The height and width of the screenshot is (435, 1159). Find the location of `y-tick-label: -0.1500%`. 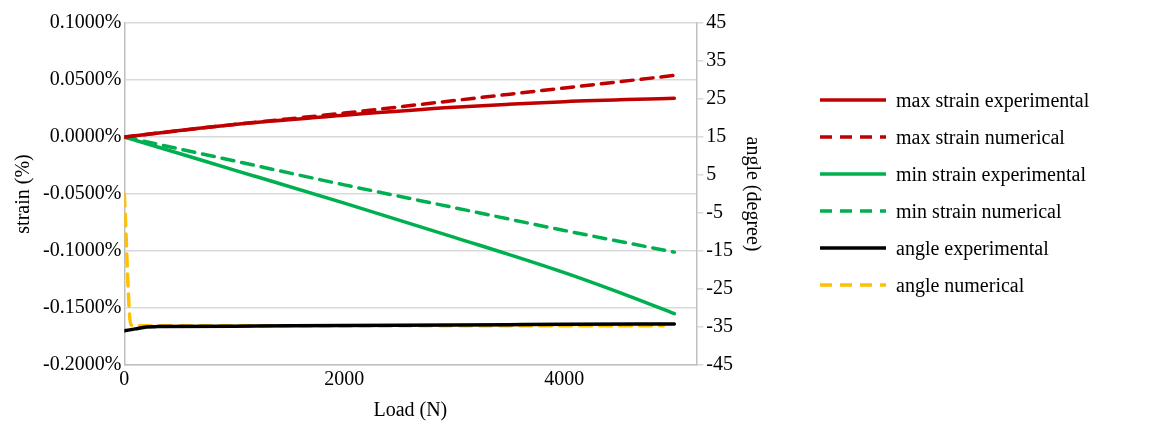

y-tick-label: -0.1500% is located at coordinates (82, 306).